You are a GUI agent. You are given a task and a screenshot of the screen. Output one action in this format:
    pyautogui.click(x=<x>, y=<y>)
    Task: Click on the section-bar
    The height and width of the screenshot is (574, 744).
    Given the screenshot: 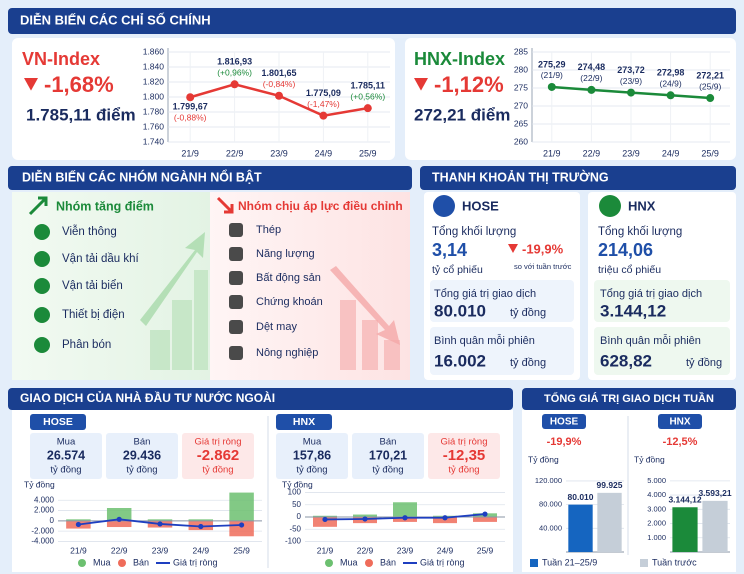 What is the action you would take?
    pyautogui.click(x=372, y=21)
    